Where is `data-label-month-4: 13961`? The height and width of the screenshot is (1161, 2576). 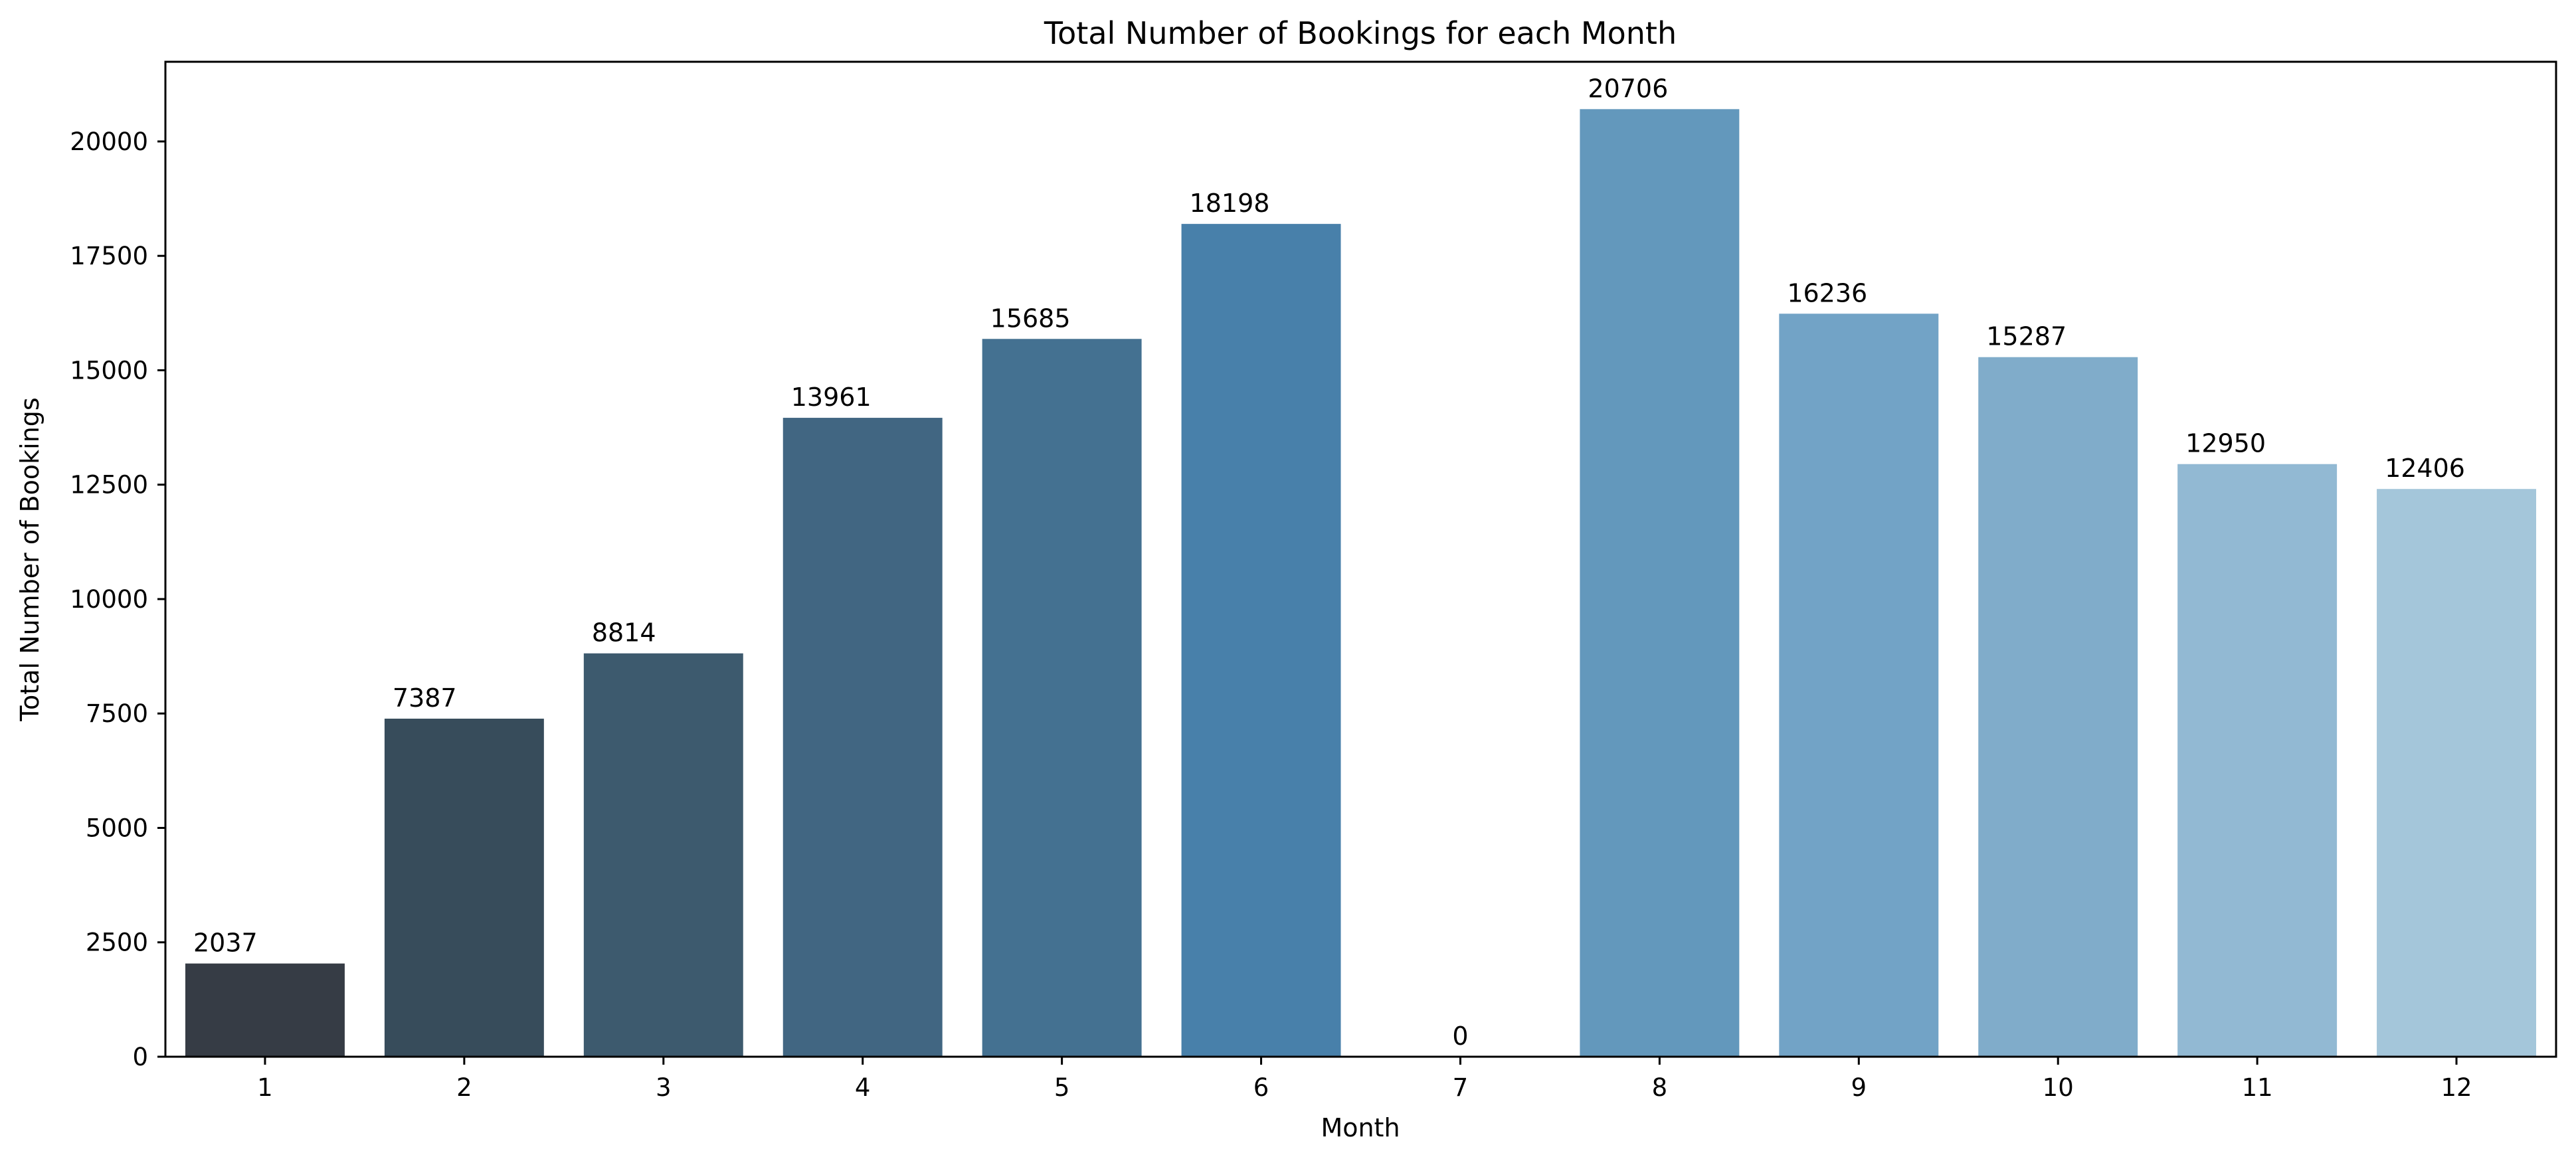
data-label-month-4: 13961 is located at coordinates (831, 397).